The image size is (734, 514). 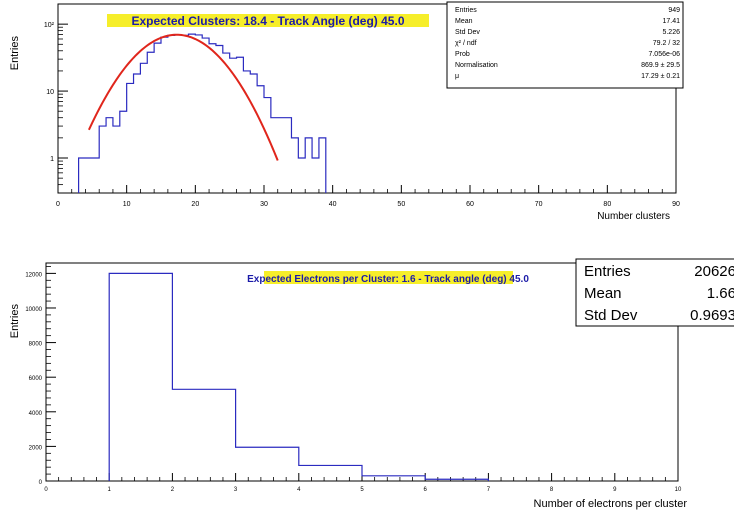 I want to click on stats-box: Entries 20626 Mean 1.66 Std Dev 0.9693, so click(x=654, y=292).